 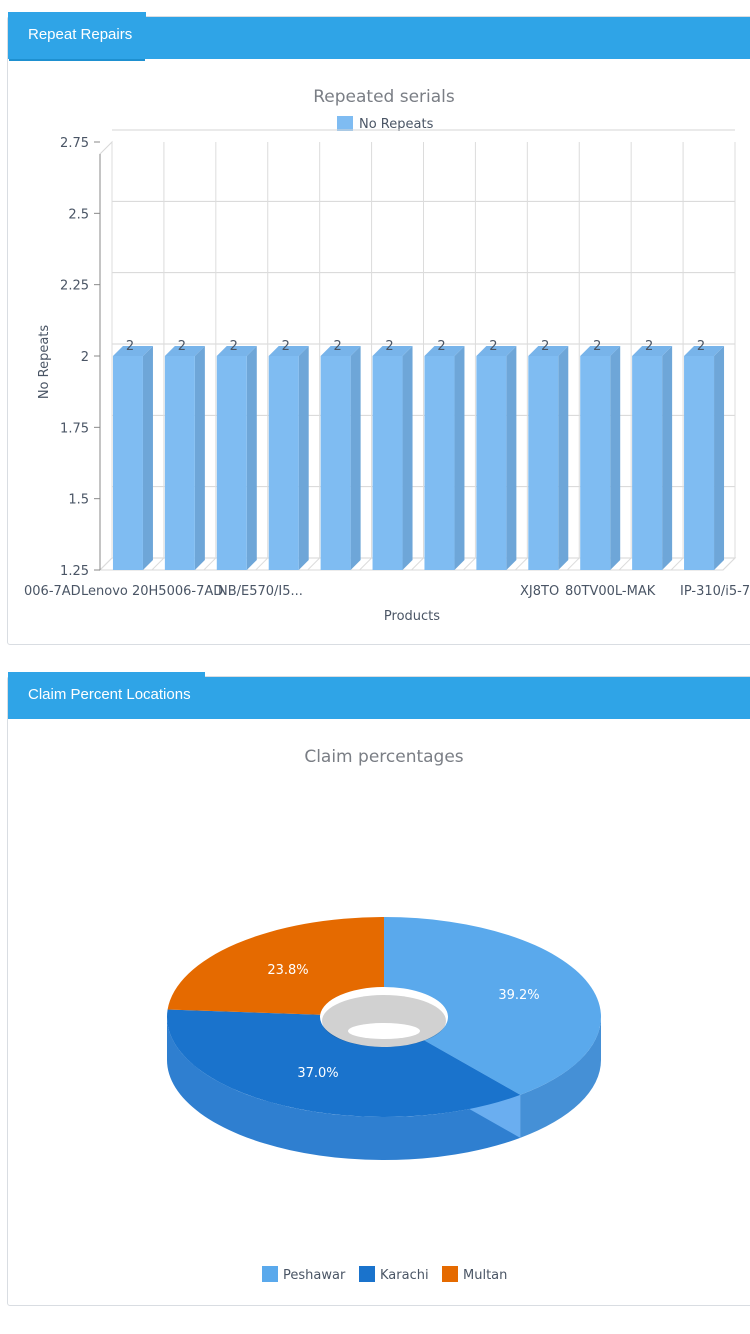 I want to click on slice-multan, so click(x=275, y=966).